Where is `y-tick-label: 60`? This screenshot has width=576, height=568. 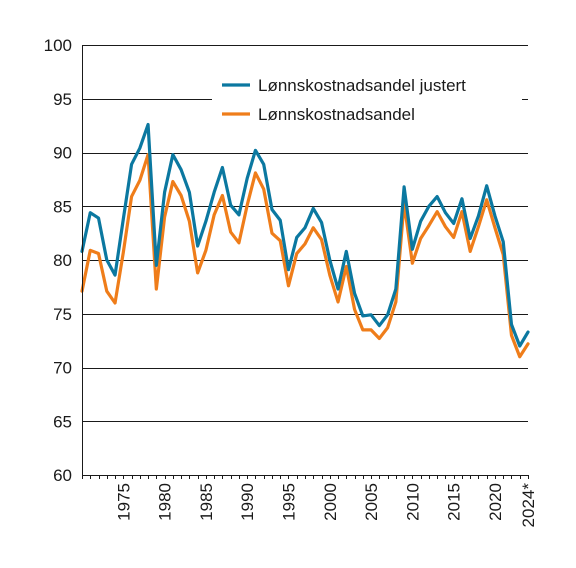 y-tick-label: 60 is located at coordinates (62, 475).